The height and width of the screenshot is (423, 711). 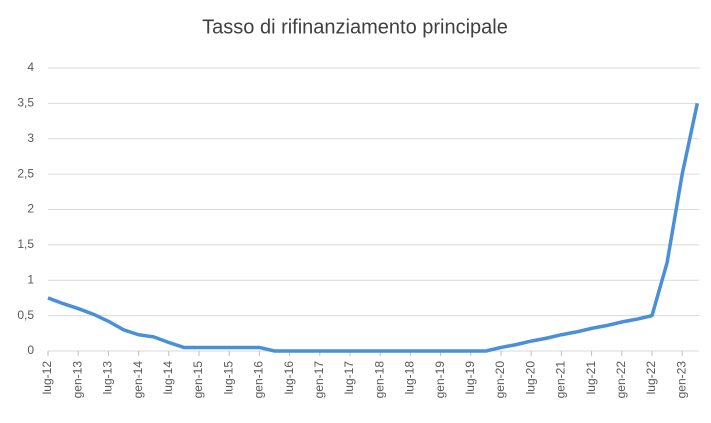 What do you see at coordinates (681, 380) in the screenshot?
I see `x-tick-label: gen-23` at bounding box center [681, 380].